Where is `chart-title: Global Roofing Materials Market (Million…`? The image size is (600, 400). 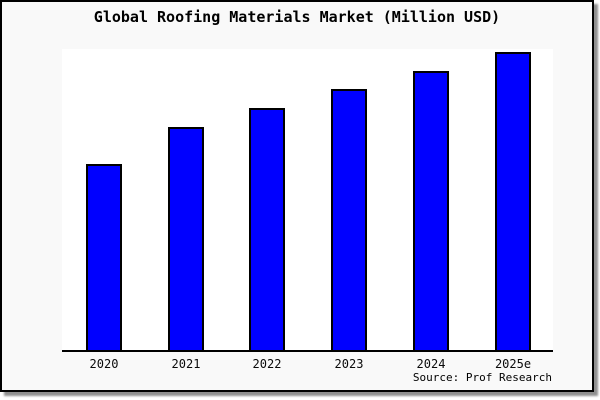
chart-title: Global Roofing Materials Market (Million… is located at coordinates (297, 17).